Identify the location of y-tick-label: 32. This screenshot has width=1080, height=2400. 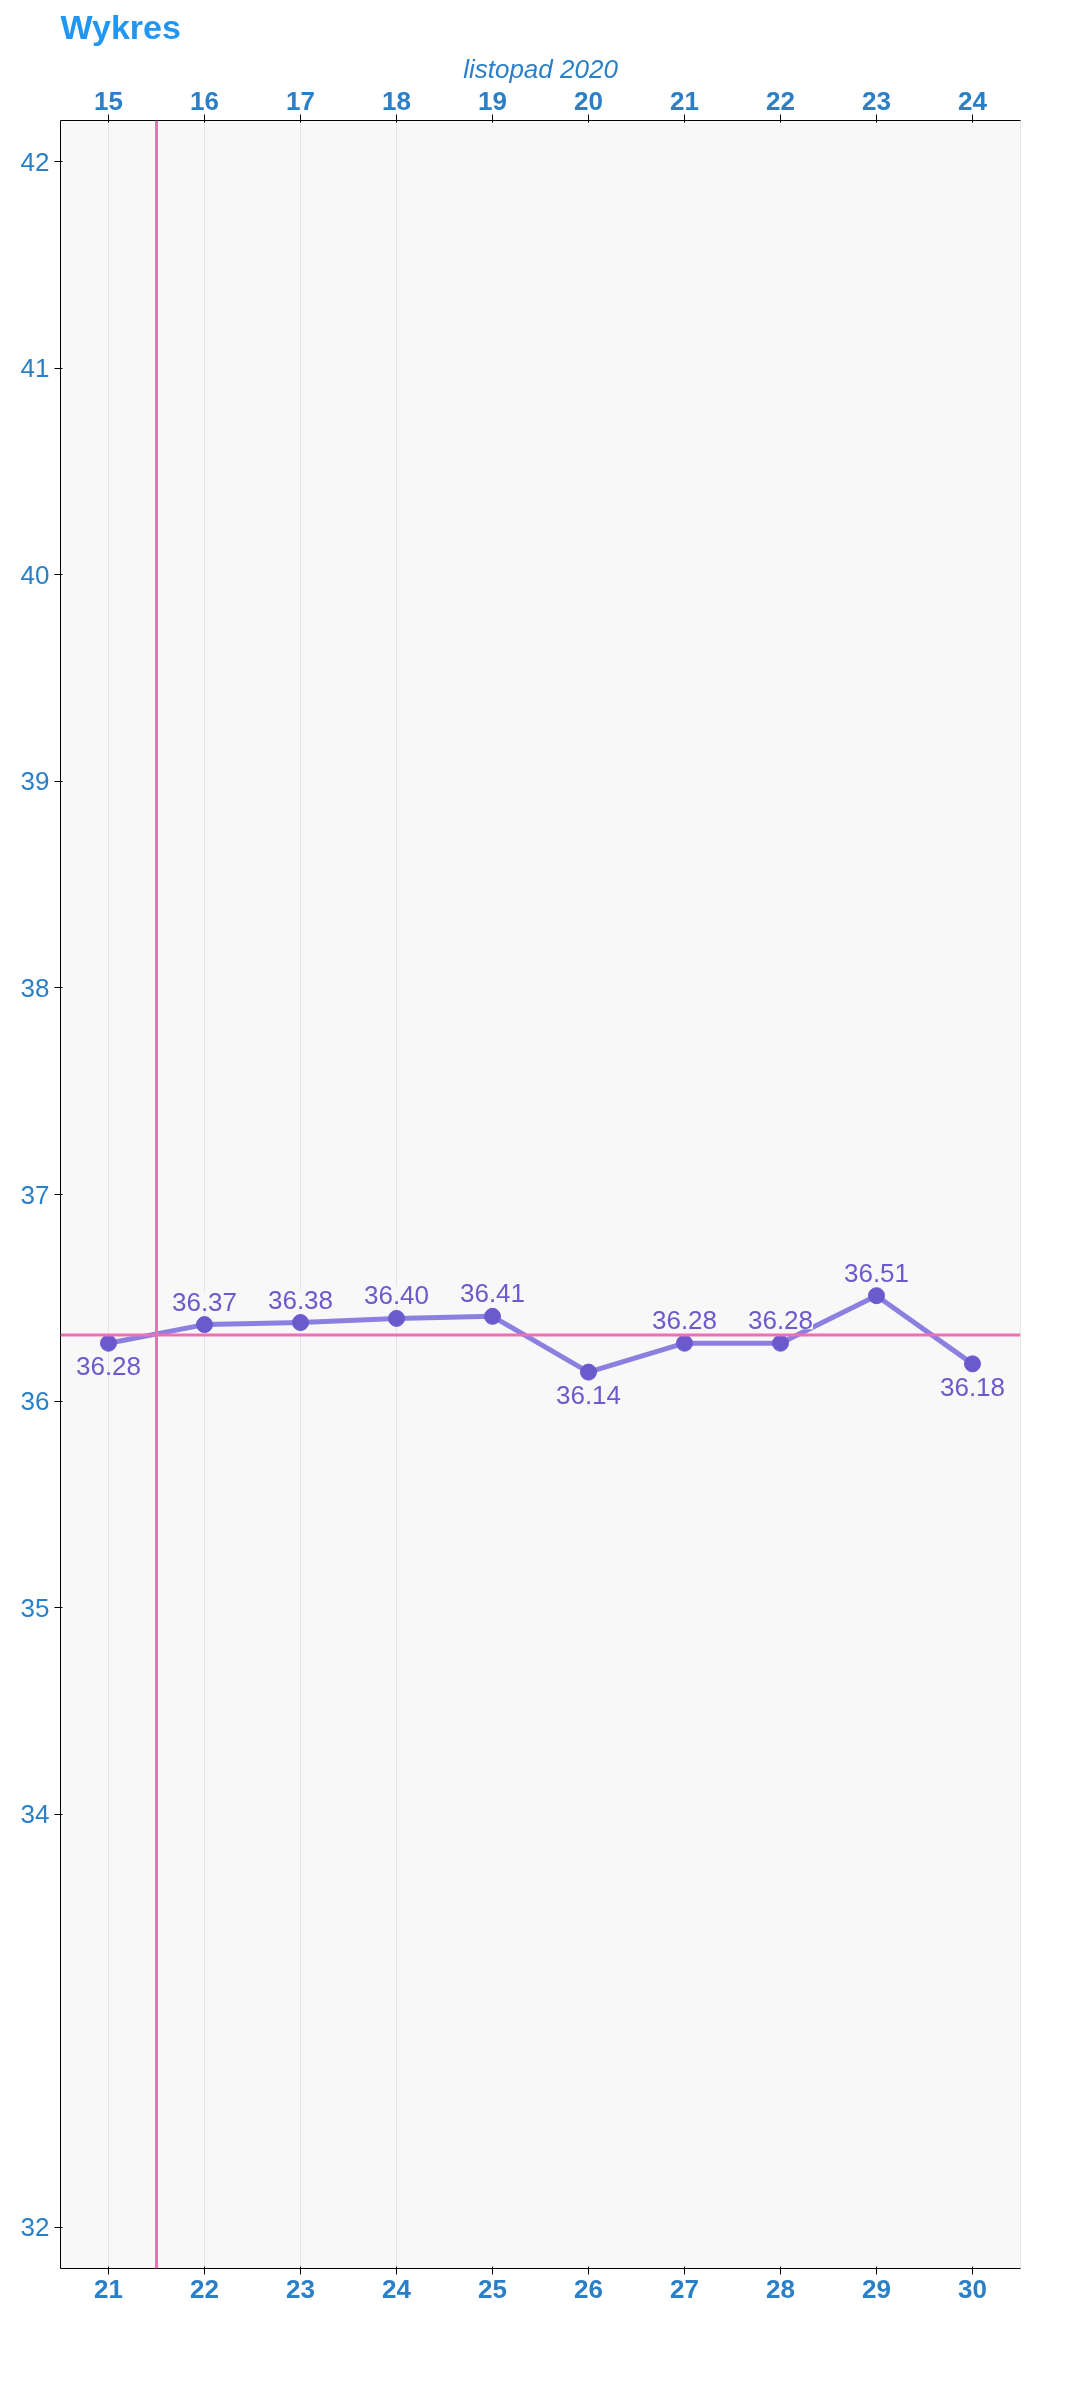
(35, 2227).